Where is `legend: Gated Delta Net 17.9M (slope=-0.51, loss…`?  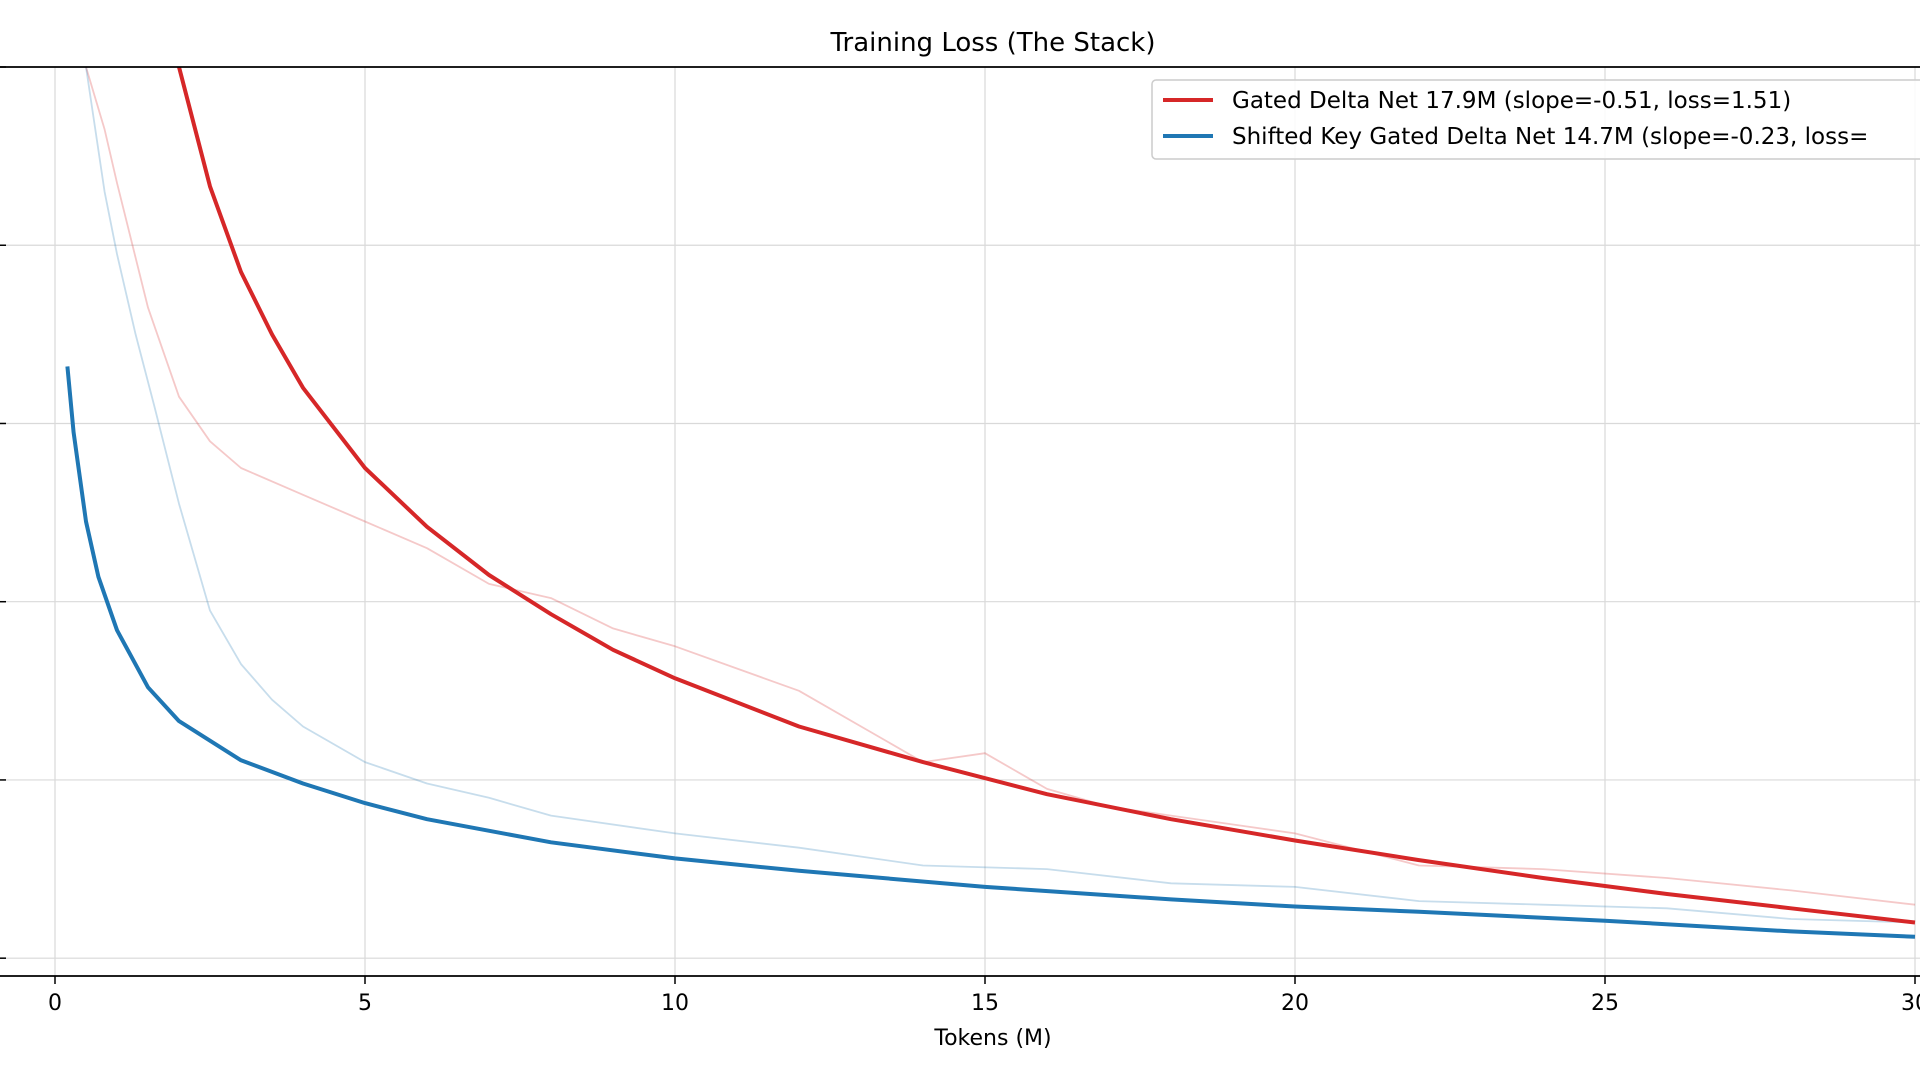 legend: Gated Delta Net 17.9M (slope=-0.51, loss… is located at coordinates (1535, 119).